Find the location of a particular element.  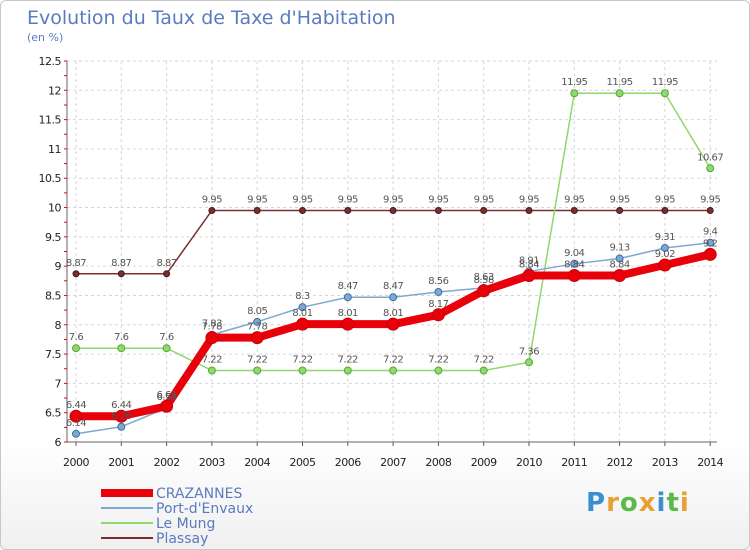

legend-label: Plassay is located at coordinates (182, 539).